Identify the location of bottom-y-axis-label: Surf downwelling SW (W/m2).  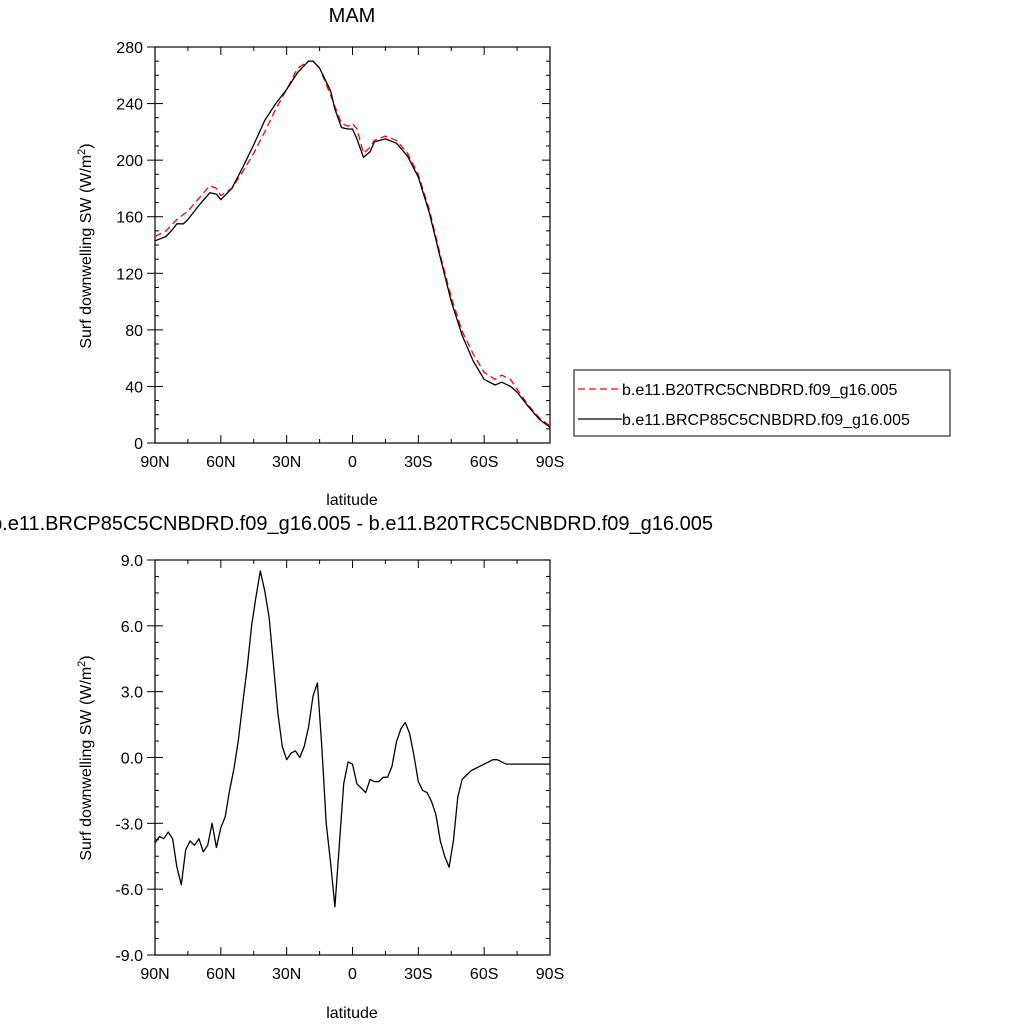
(85, 757).